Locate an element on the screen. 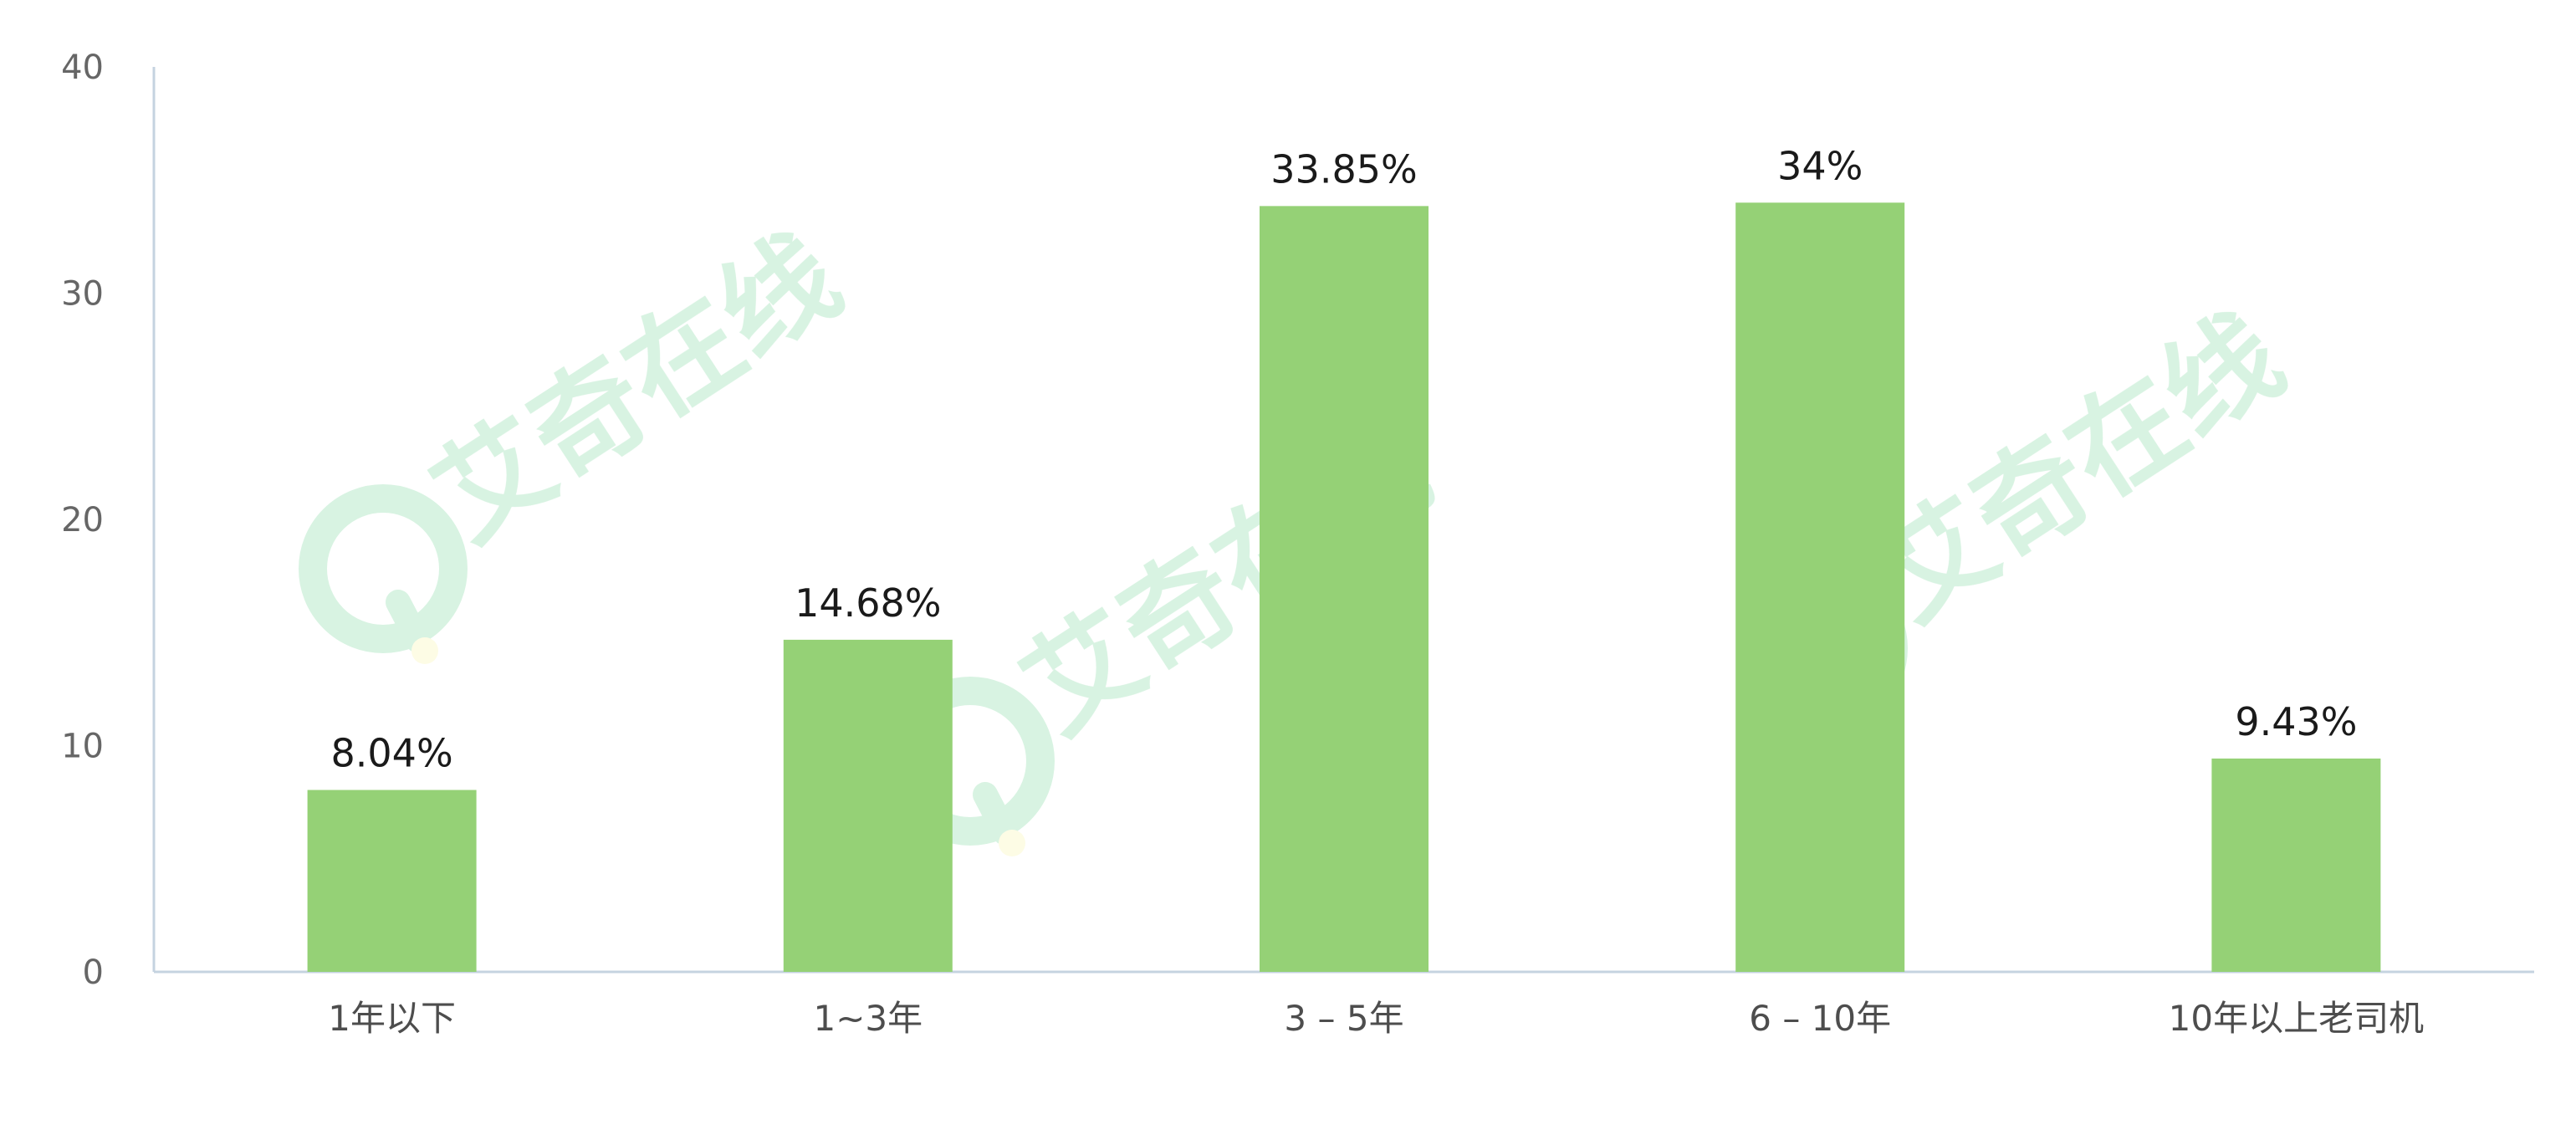 This screenshot has width=2576, height=1145. x-tick-label: 6 – 10年 is located at coordinates (1820, 1019).